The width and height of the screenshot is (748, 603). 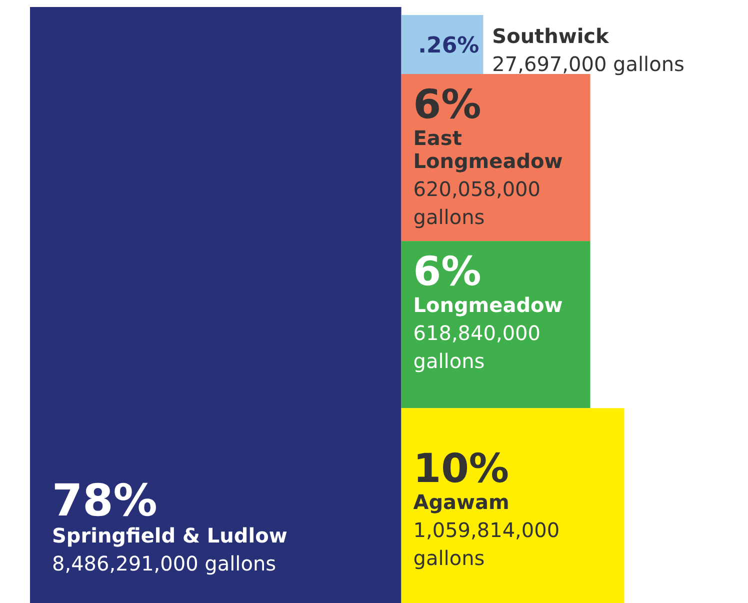 What do you see at coordinates (461, 469) in the screenshot?
I see `data-label: 10%` at bounding box center [461, 469].